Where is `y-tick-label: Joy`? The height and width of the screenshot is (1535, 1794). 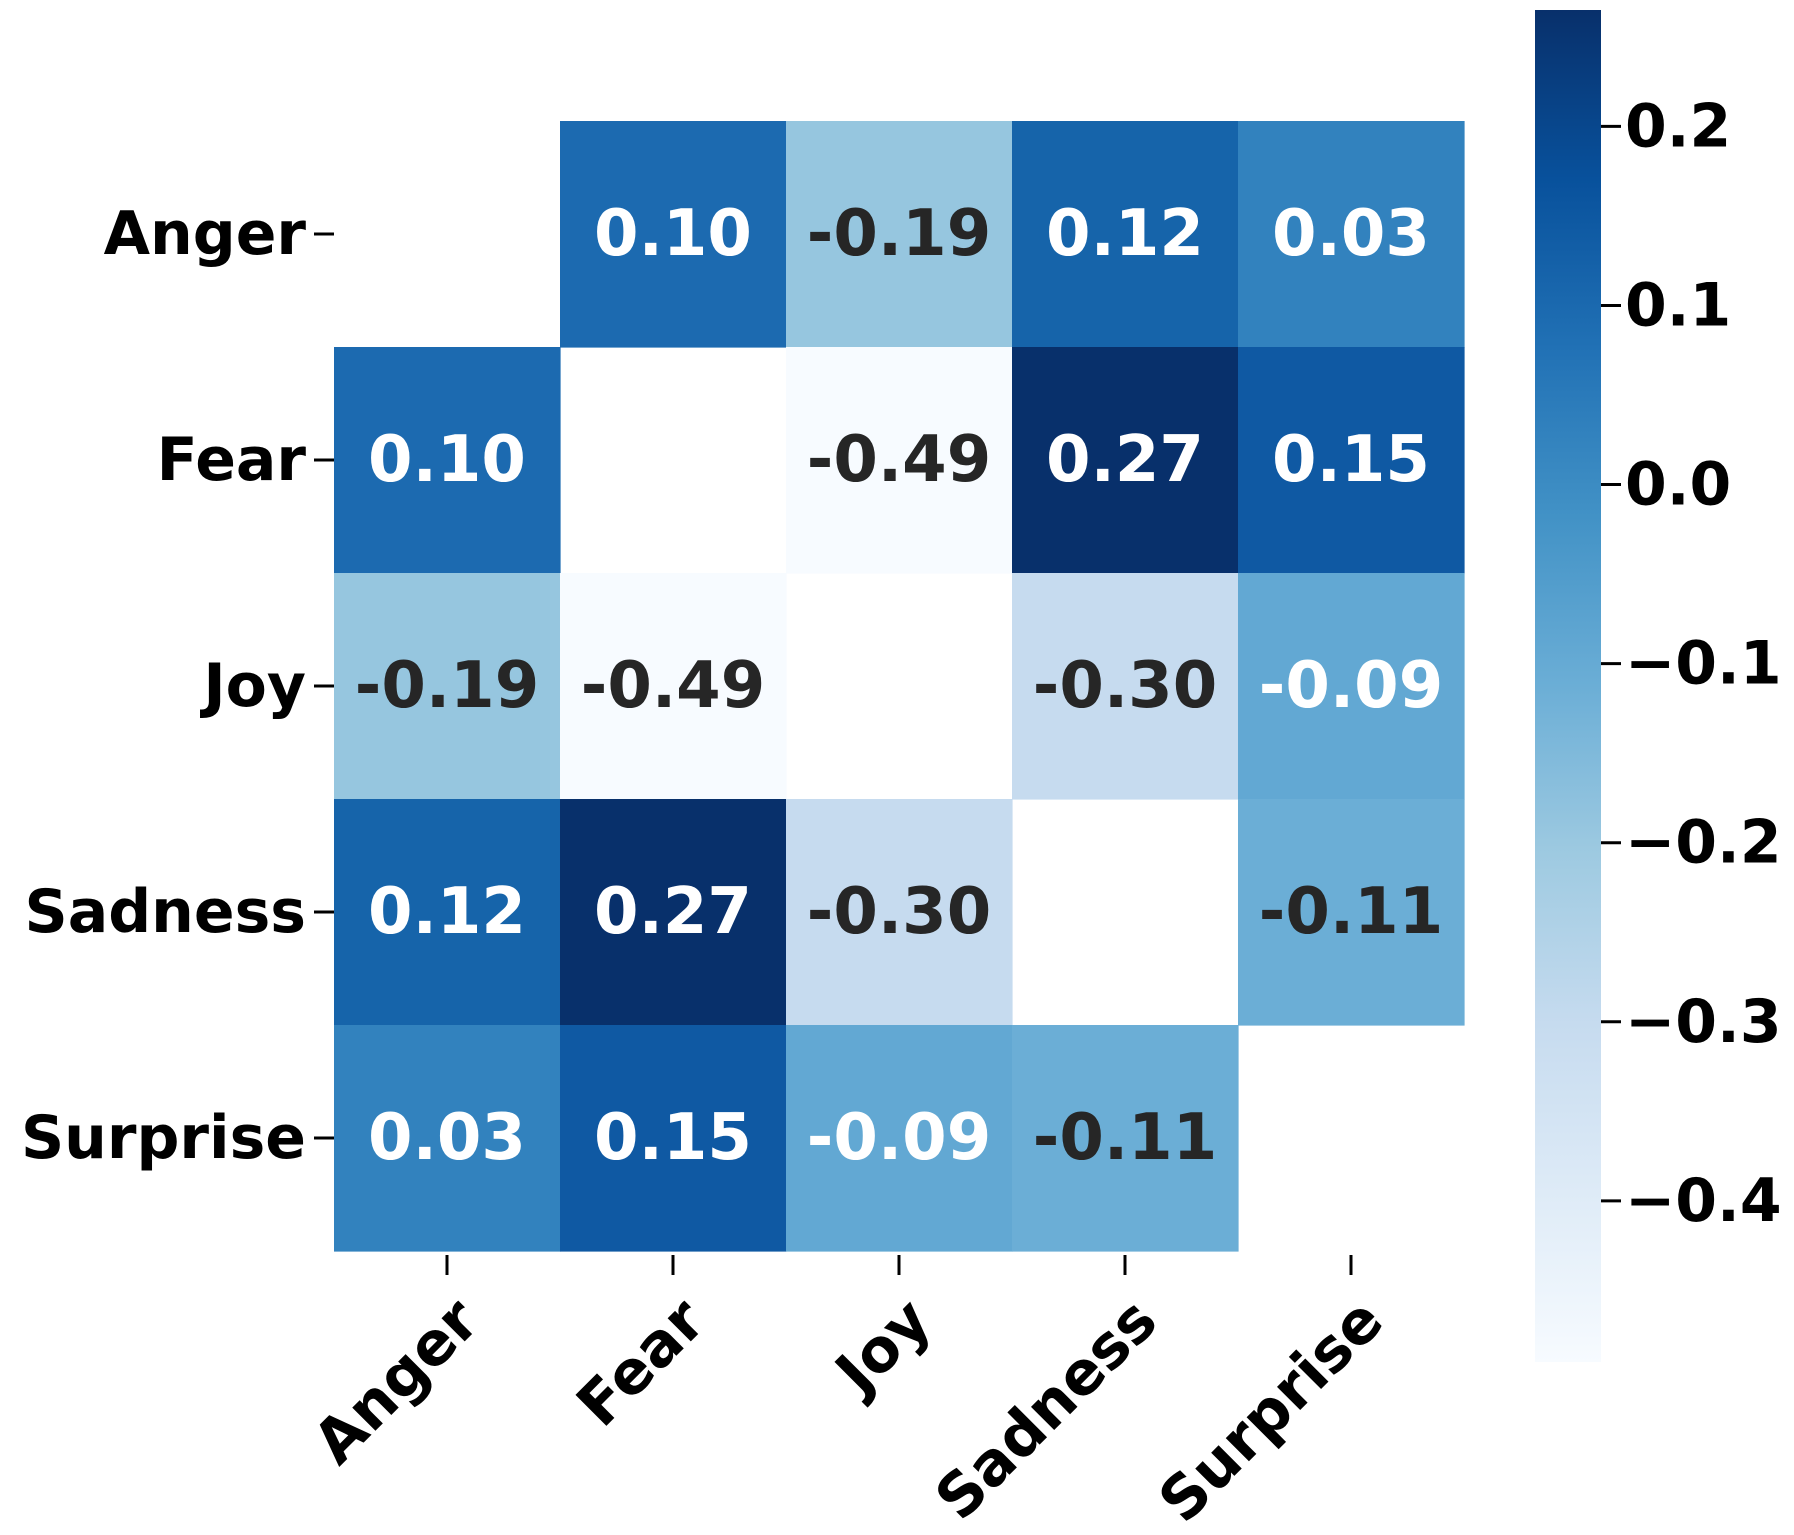 y-tick-label: Joy is located at coordinates (252, 686).